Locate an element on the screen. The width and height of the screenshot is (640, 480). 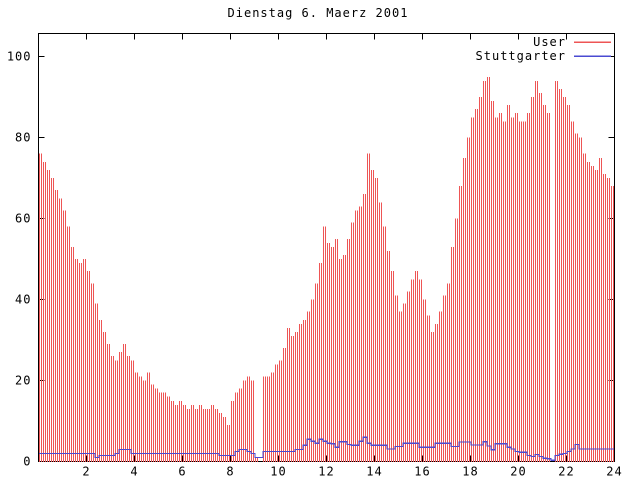
x-axis-tick-label: 20 is located at coordinates (518, 472).